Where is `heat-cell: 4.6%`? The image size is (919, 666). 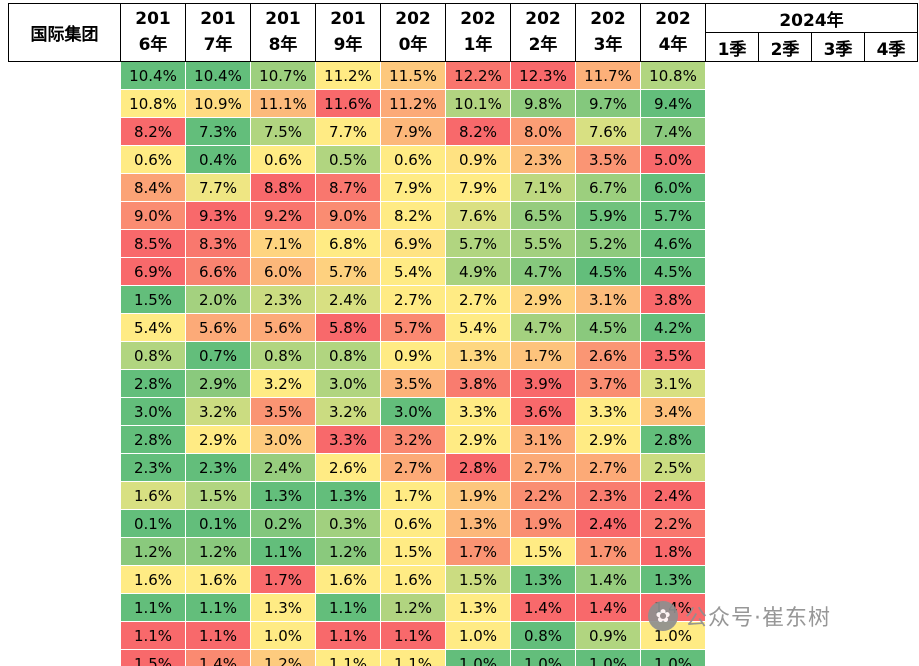 heat-cell: 4.6% is located at coordinates (673, 243).